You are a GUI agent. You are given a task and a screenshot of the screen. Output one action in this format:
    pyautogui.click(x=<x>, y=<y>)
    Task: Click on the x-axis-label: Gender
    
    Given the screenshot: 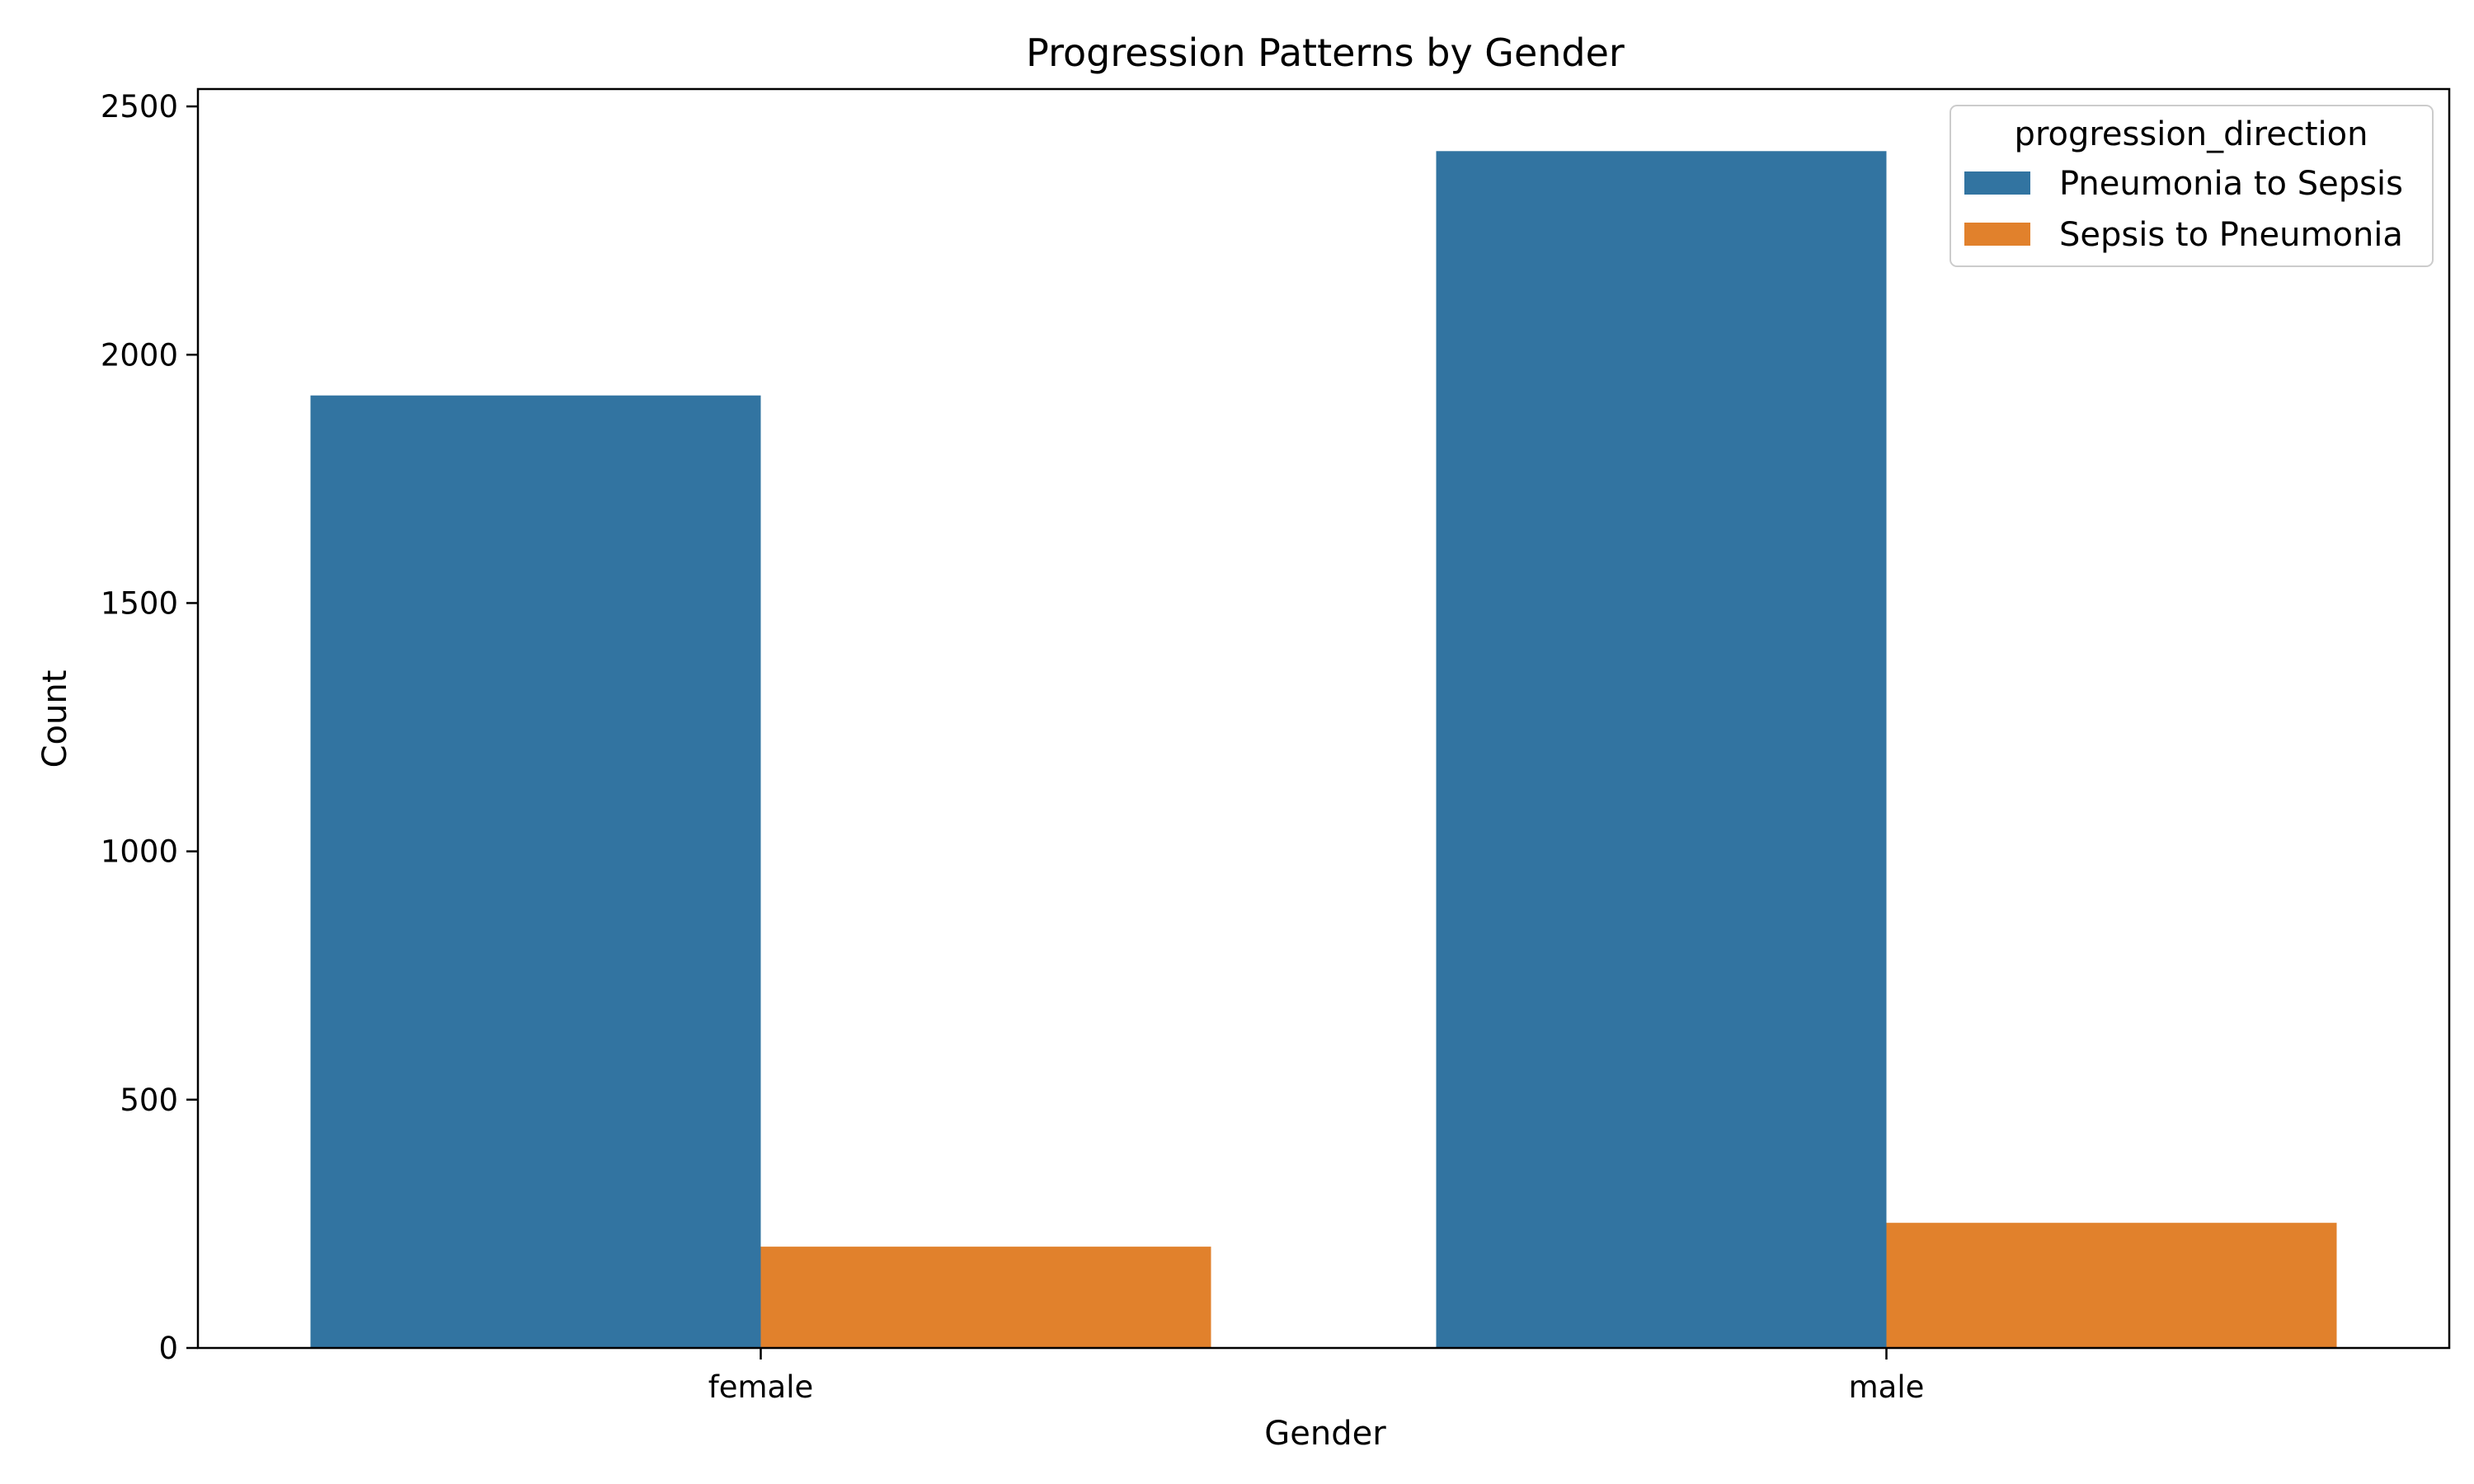 What is the action you would take?
    pyautogui.click(x=1325, y=1434)
    